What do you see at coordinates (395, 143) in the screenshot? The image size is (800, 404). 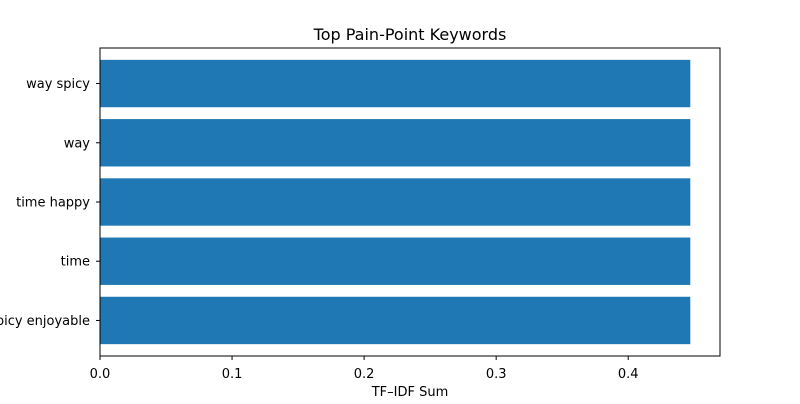 I see `bar-way` at bounding box center [395, 143].